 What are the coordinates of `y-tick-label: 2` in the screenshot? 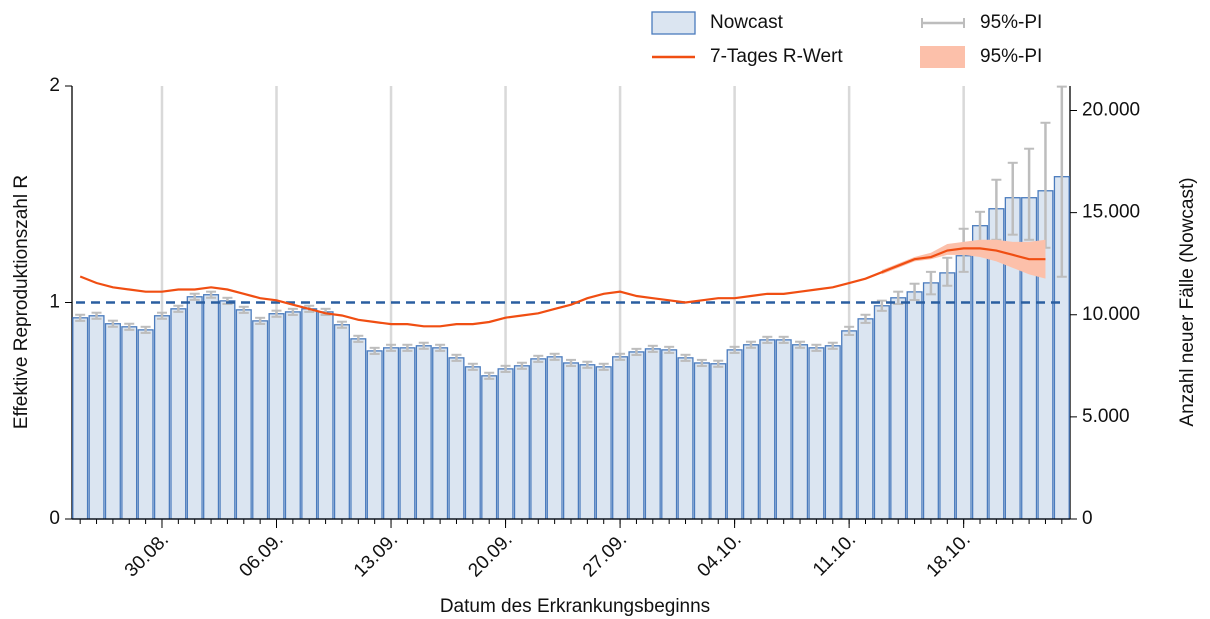 It's located at (54, 85).